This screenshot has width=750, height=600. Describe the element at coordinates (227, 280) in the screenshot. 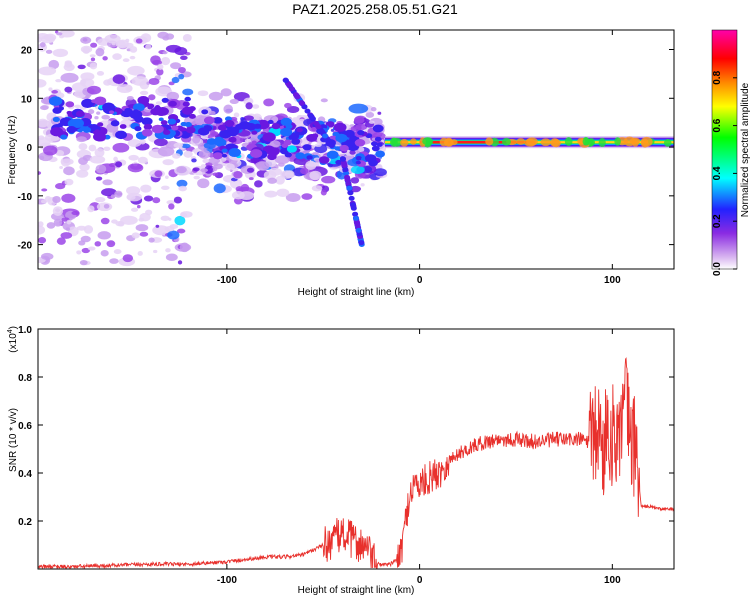

I see `heatmap-x-tick-label: -100` at that location.